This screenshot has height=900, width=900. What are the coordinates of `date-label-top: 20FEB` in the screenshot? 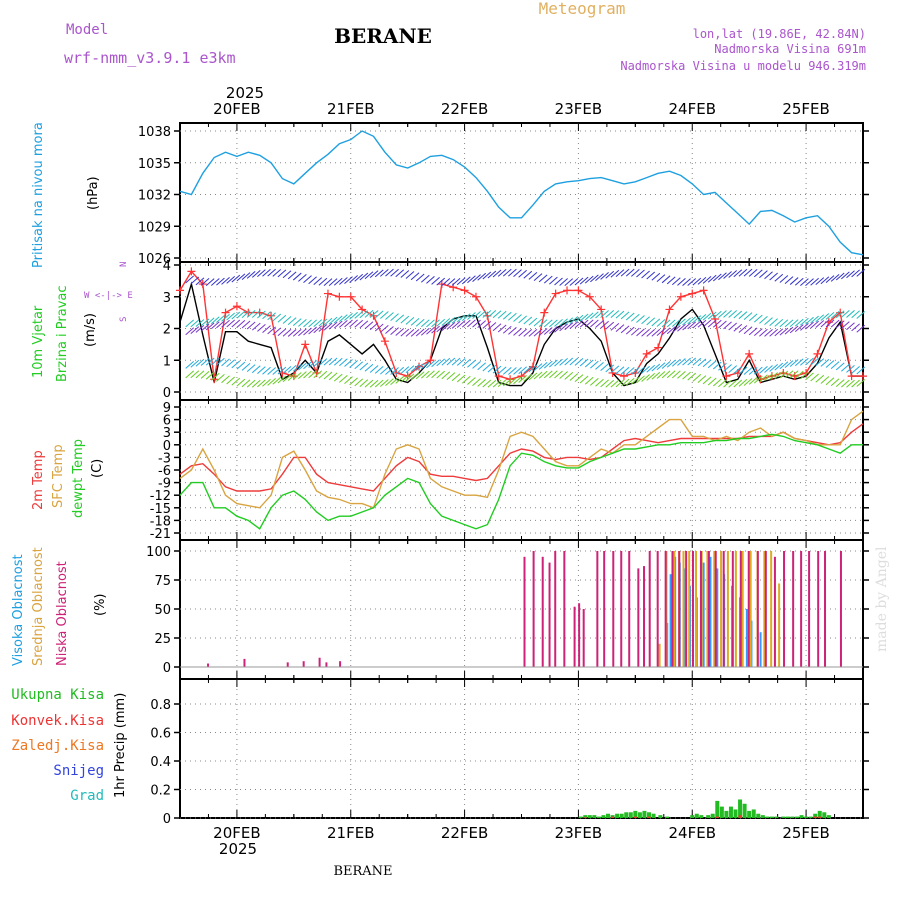 It's located at (236, 109).